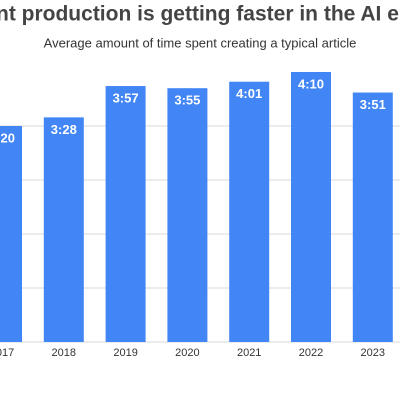 Image resolution: width=400 pixels, height=400 pixels. What do you see at coordinates (64, 129) in the screenshot?
I see `value-label: 3:28` at bounding box center [64, 129].